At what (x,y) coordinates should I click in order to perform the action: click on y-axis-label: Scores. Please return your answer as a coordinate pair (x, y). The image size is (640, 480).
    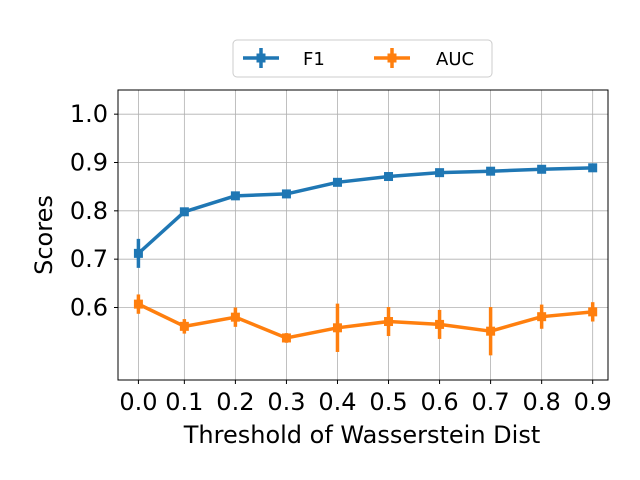
    Looking at the image, I should click on (44, 235).